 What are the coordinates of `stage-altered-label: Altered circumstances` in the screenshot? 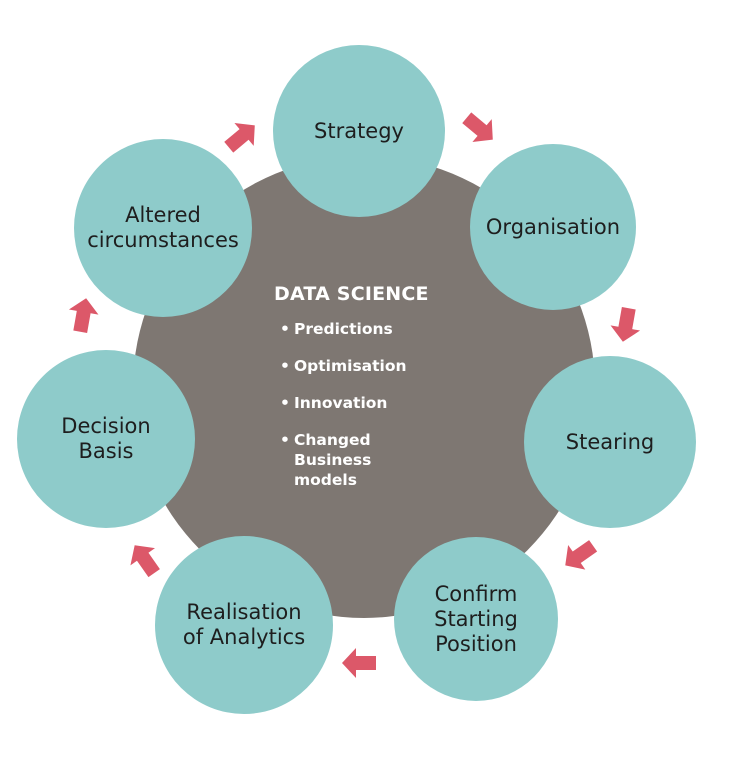 It's located at (163, 227).